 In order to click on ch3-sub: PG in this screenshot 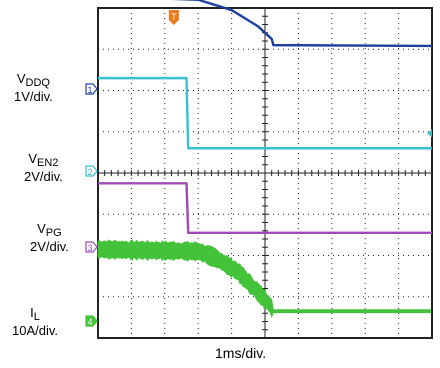, I will do `click(53, 233)`.